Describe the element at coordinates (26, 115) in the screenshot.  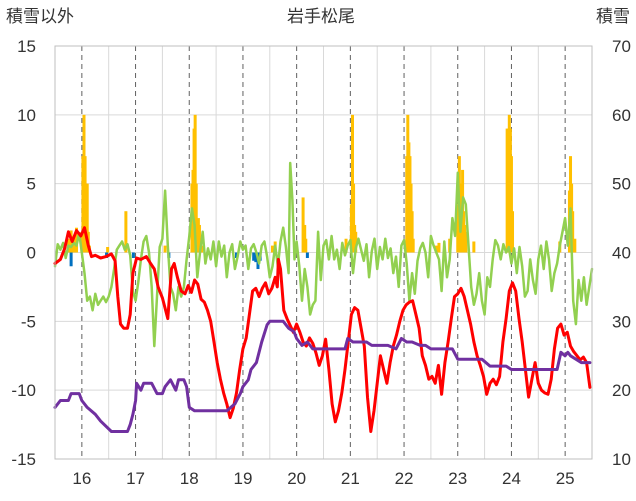
I see `left-tick-label: 10` at that location.